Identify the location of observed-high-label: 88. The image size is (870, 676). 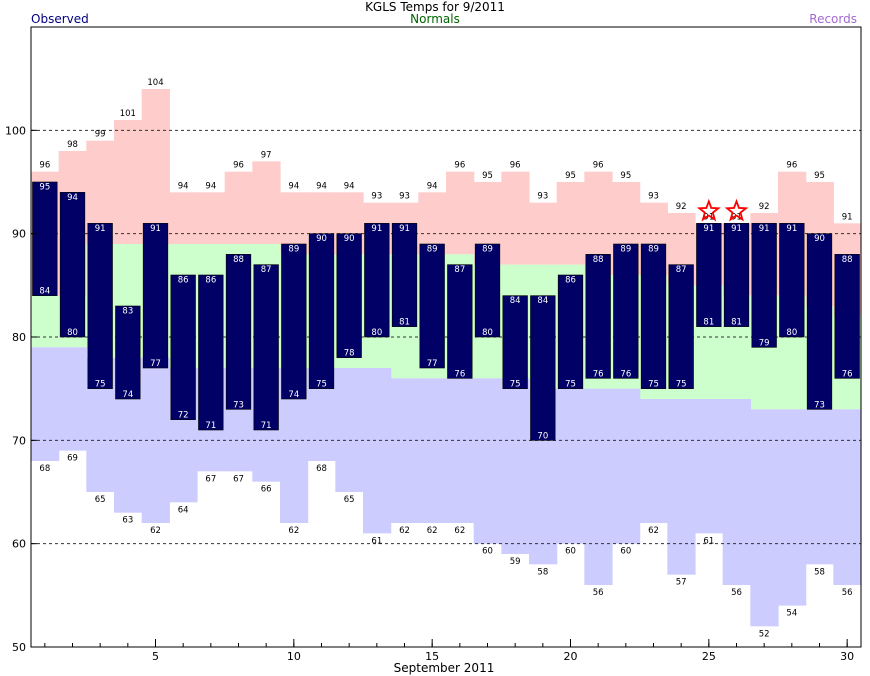
(847, 260).